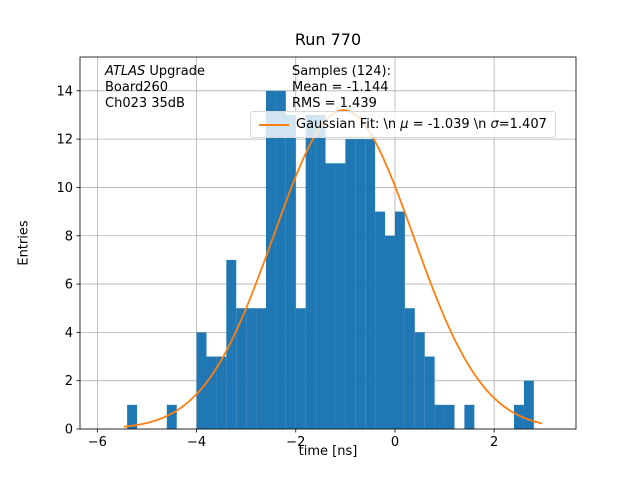  I want to click on channel-text: Ch023 35dB, so click(145, 103).